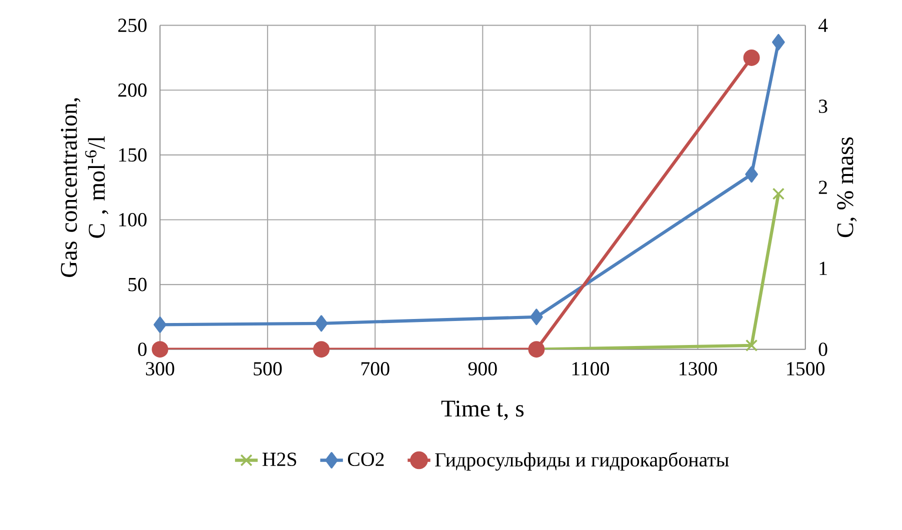  I want to click on y-tick-label: 200, so click(132, 90).